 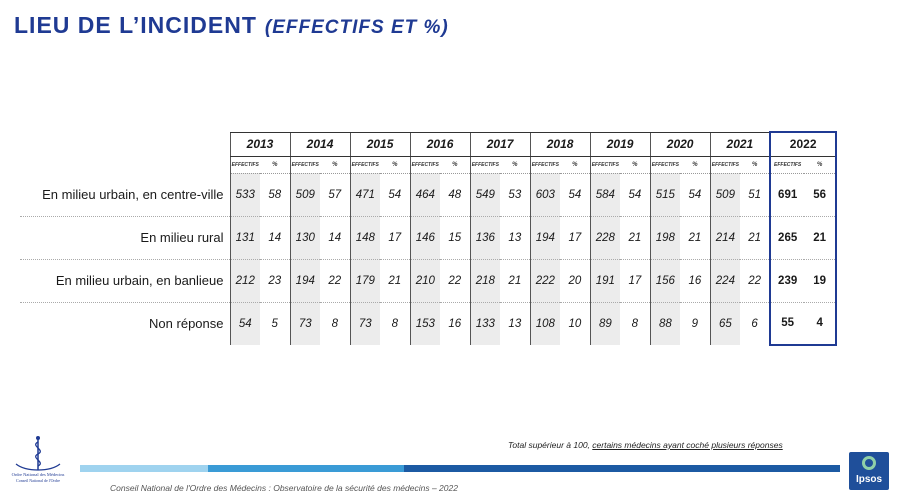 What do you see at coordinates (754, 323) in the screenshot?
I see `cell-percent: 6` at bounding box center [754, 323].